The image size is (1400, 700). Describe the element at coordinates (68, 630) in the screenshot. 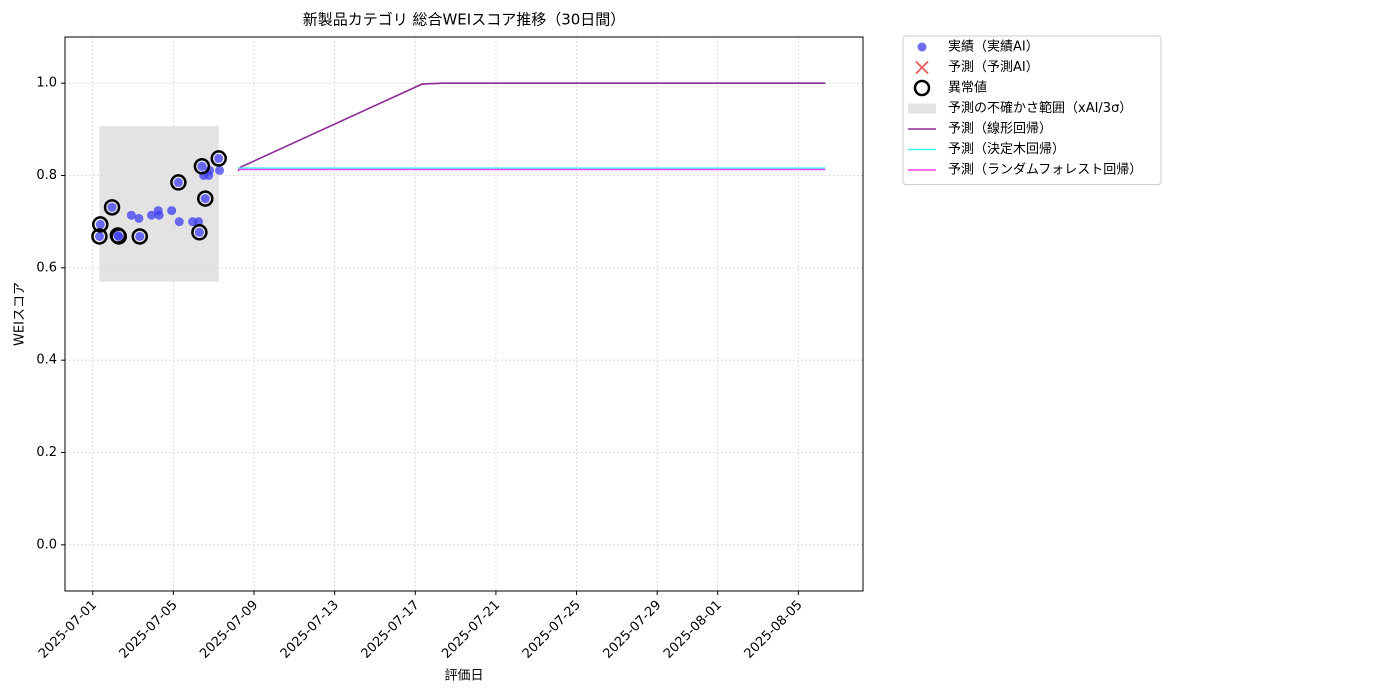

I see `x-tick-label: 2025-07-01` at that location.